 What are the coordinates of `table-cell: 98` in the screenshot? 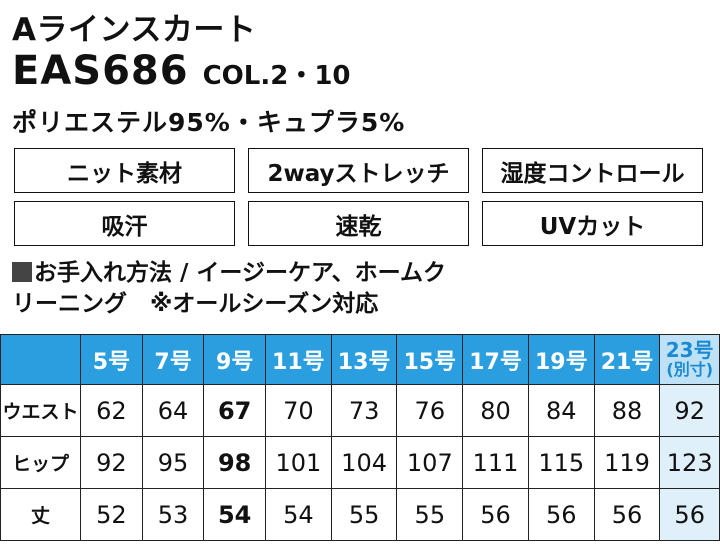 It's located at (234, 462).